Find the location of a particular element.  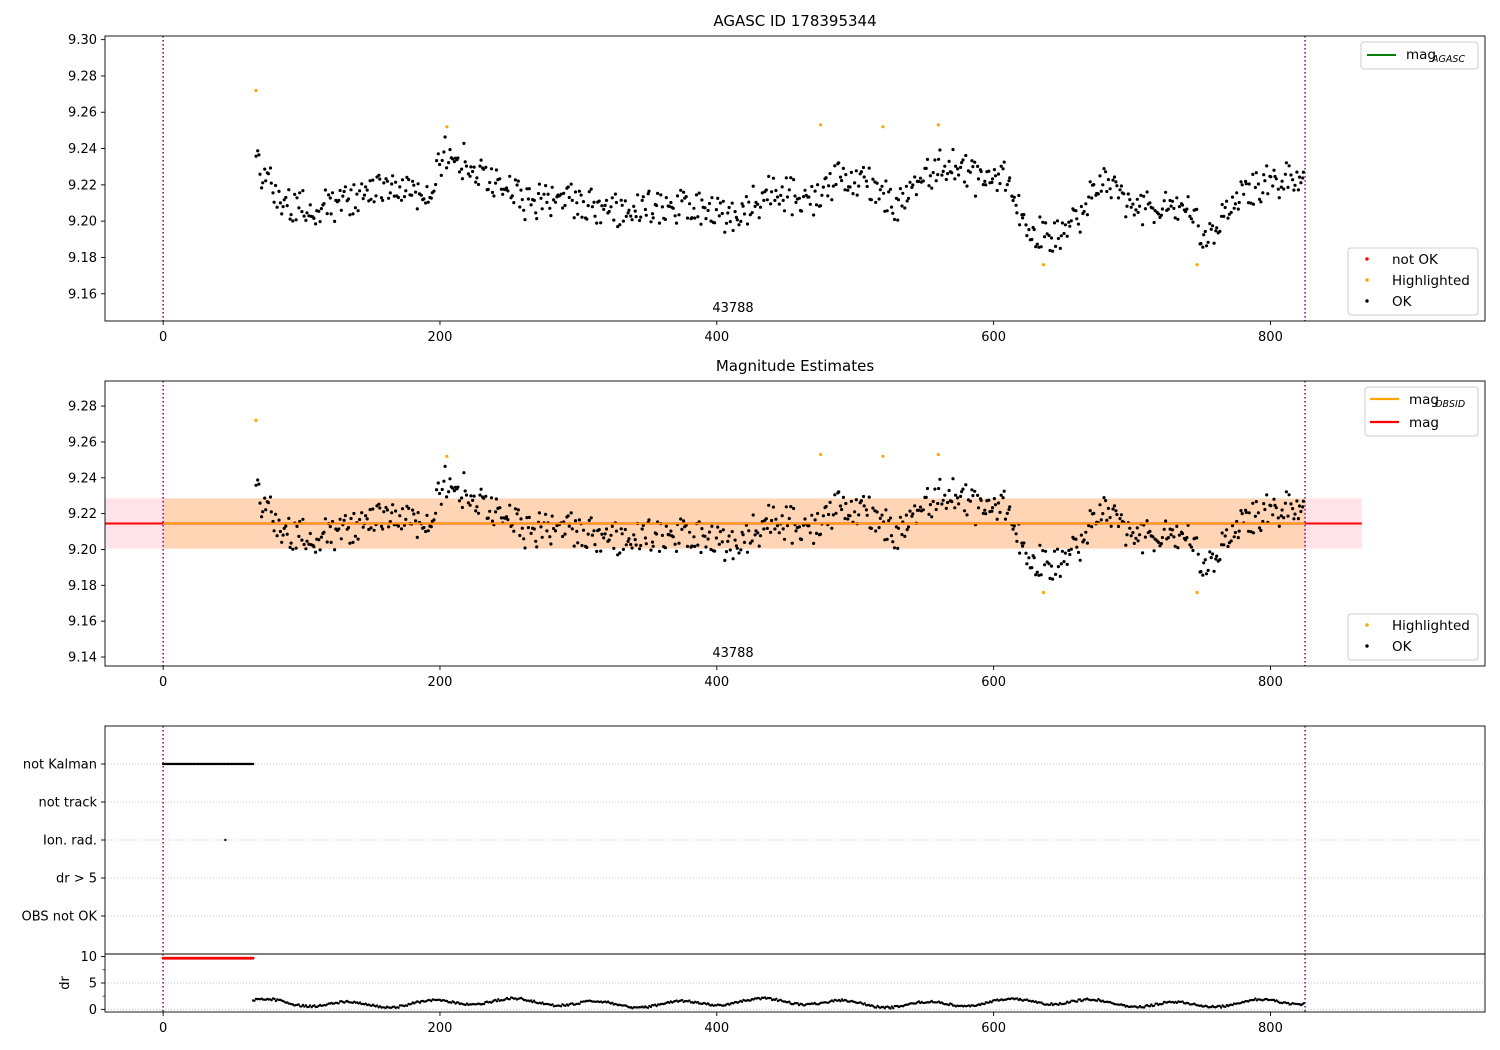

panel1-ytick-label: 9.28 is located at coordinates (82, 76).